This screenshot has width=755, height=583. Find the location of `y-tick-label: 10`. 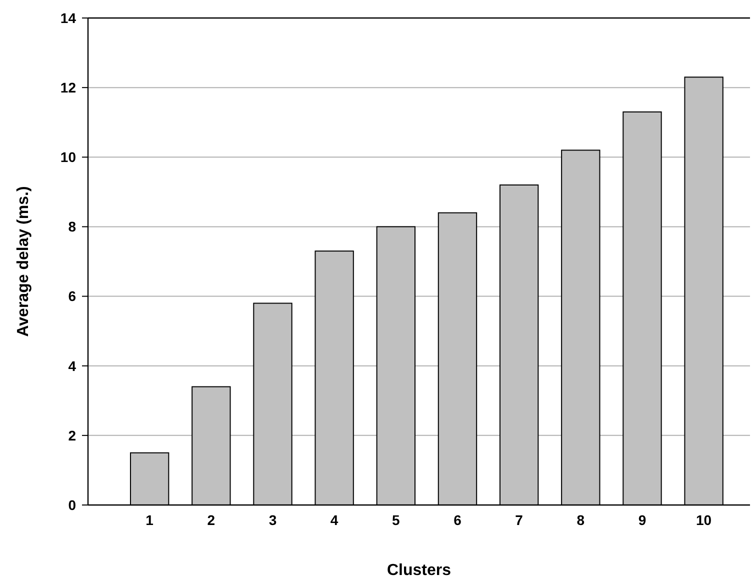

y-tick-label: 10 is located at coordinates (68, 157).